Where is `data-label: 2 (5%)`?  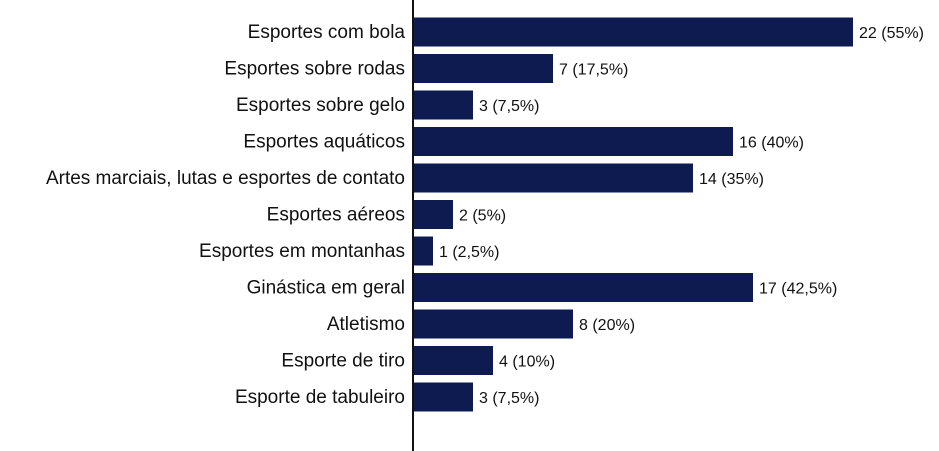 data-label: 2 (5%) is located at coordinates (482, 216).